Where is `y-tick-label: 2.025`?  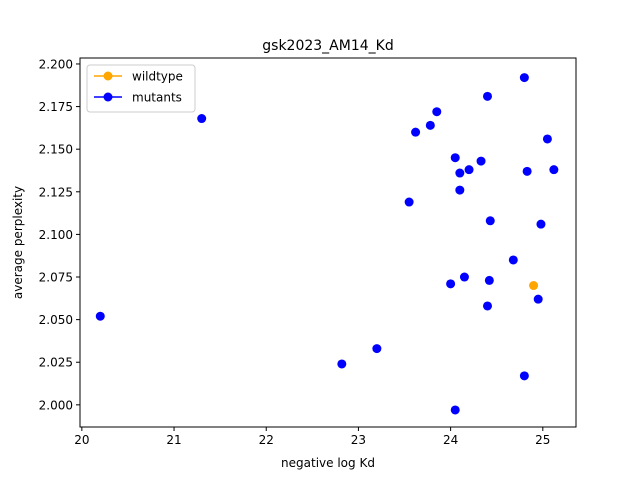 y-tick-label: 2.025 is located at coordinates (56, 363).